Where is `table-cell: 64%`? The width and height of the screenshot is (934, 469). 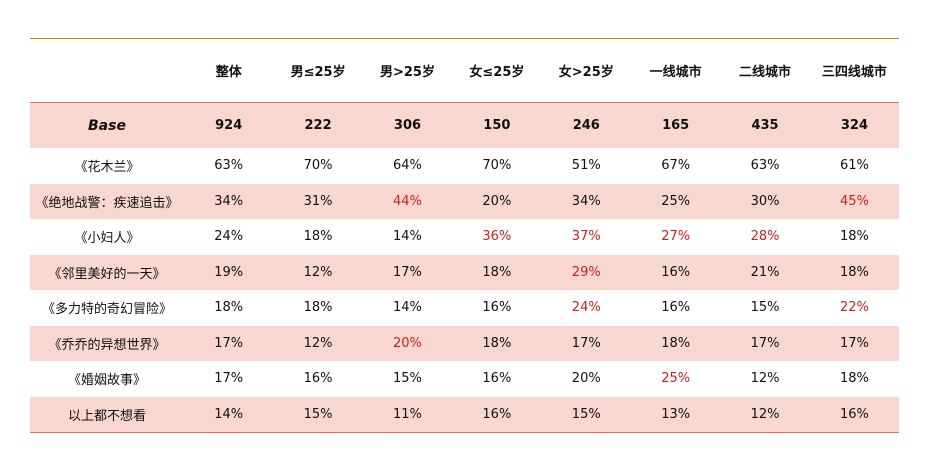
table-cell: 64% is located at coordinates (407, 166).